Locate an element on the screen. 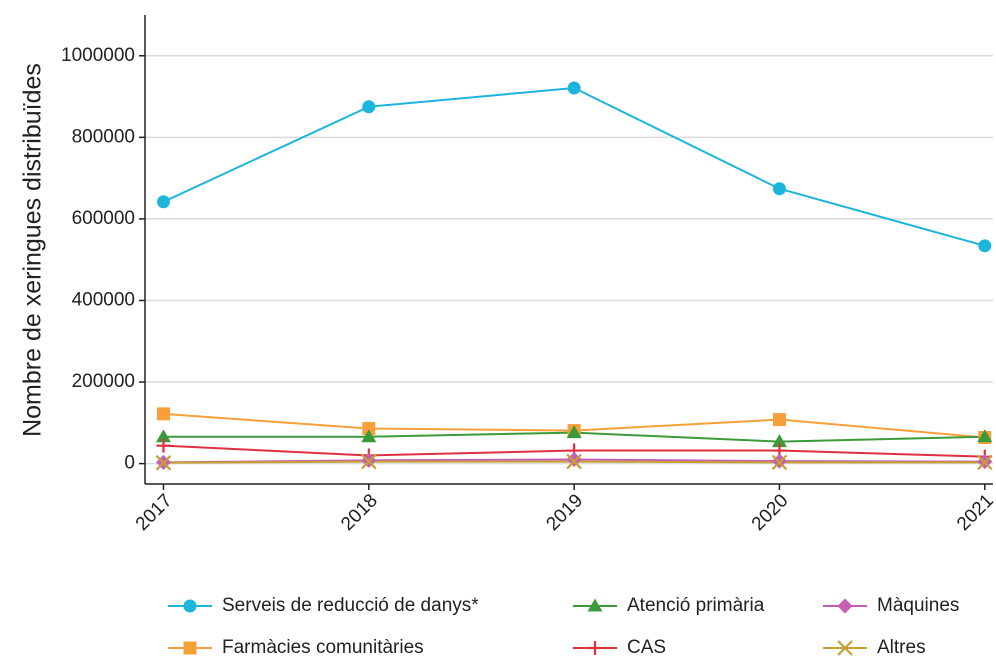 The image size is (996, 659). x-tick-label: 2021 is located at coordinates (974, 512).